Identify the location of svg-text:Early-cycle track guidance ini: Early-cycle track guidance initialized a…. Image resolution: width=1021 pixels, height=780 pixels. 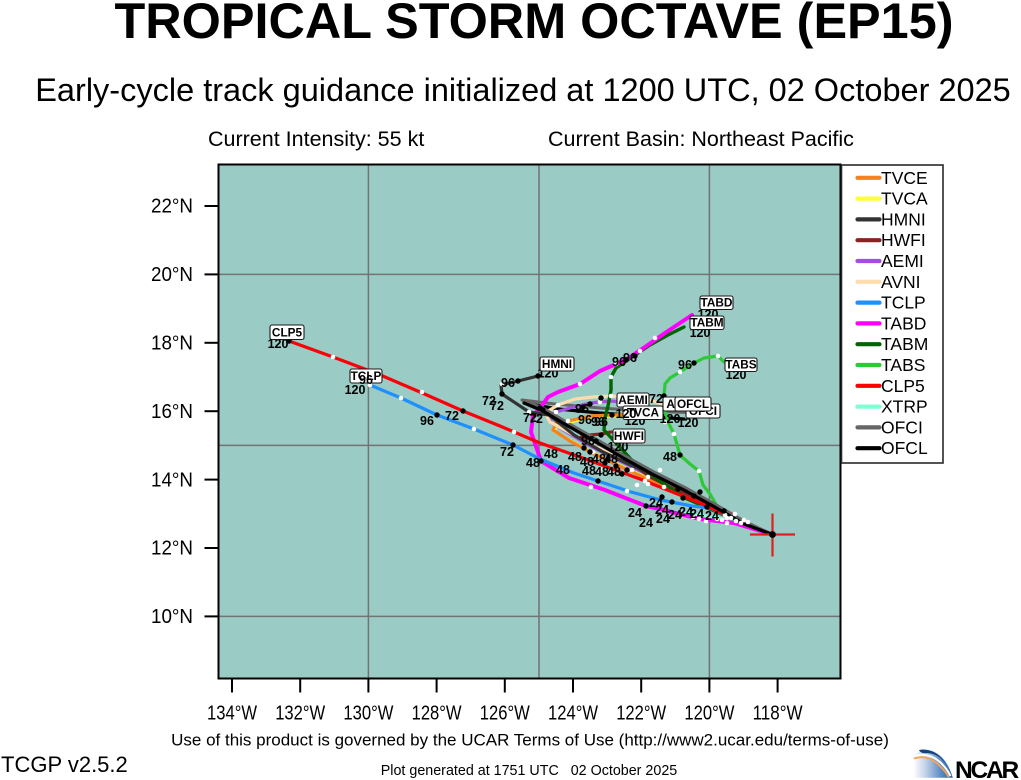
(523, 90).